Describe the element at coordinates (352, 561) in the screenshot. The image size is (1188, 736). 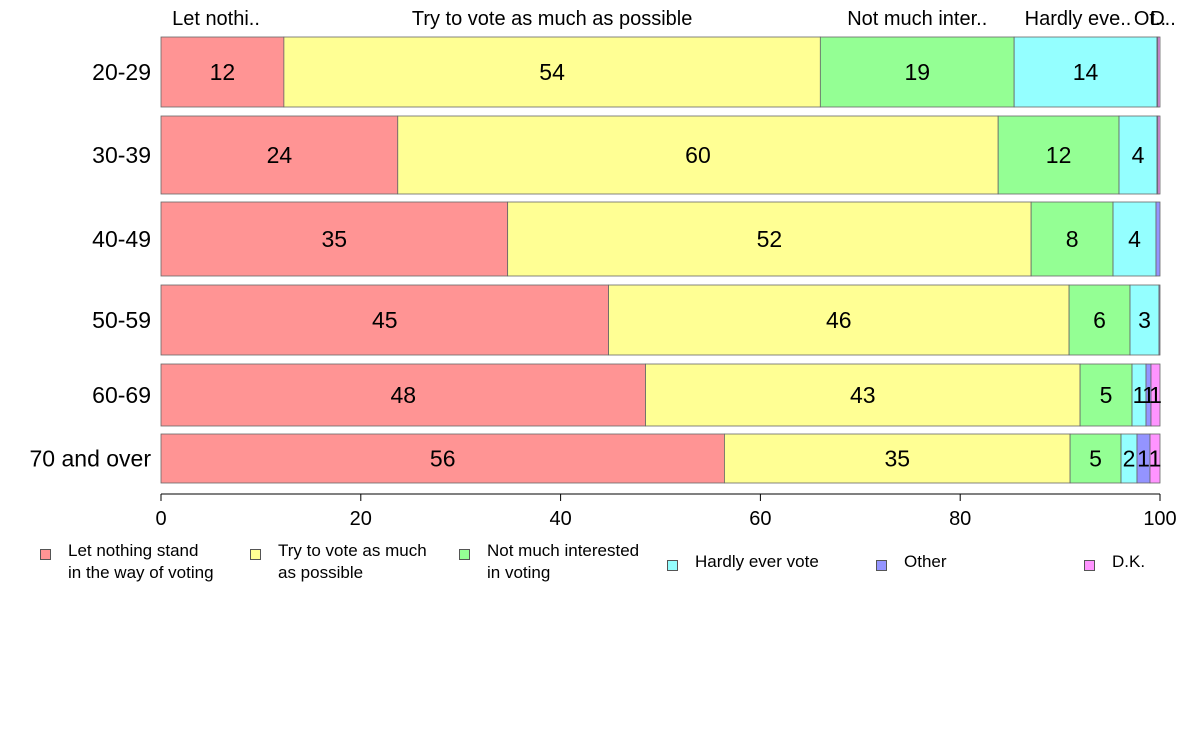
I see `legend-label: Try to vote as much as possible` at that location.